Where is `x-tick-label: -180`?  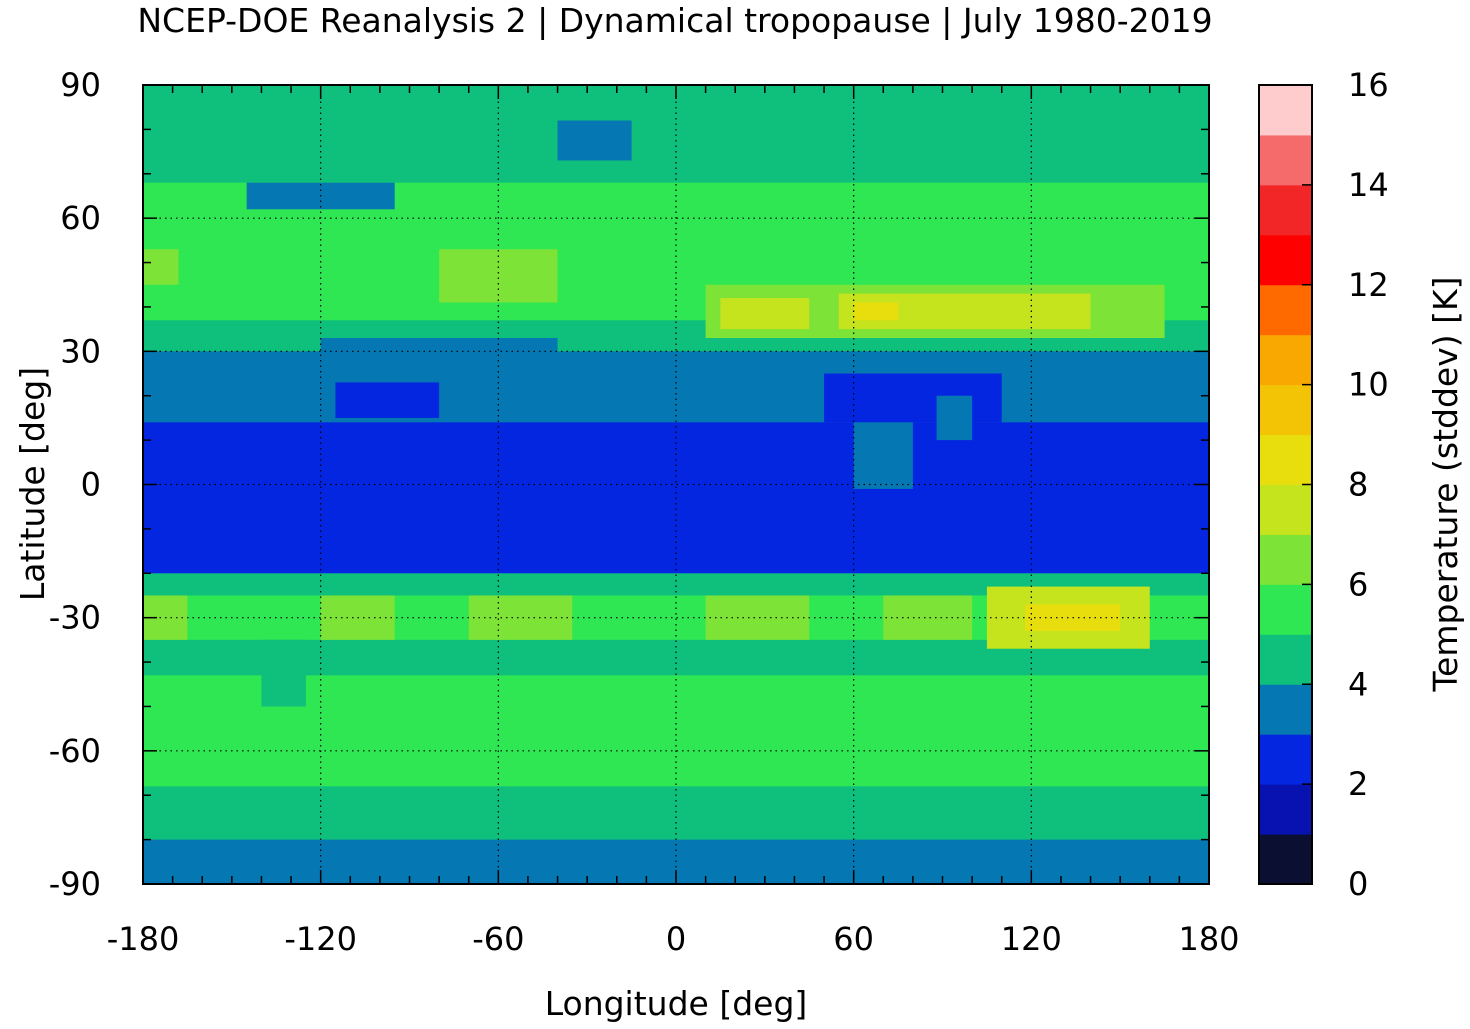
x-tick-label: -180 is located at coordinates (143, 939).